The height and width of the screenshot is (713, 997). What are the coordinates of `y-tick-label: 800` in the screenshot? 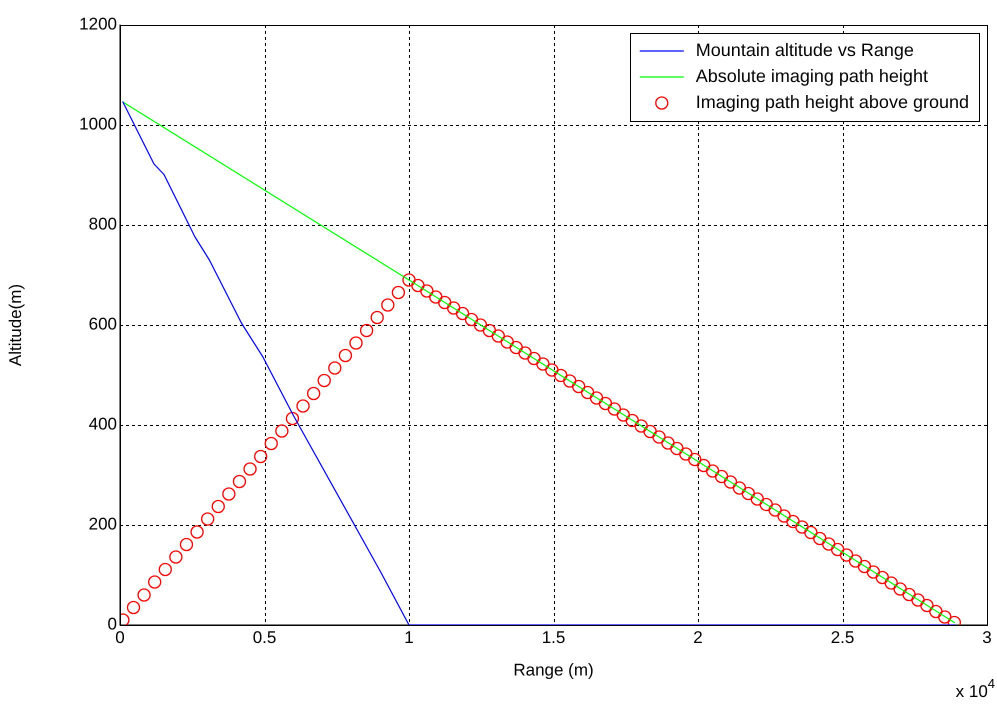 It's located at (102, 224).